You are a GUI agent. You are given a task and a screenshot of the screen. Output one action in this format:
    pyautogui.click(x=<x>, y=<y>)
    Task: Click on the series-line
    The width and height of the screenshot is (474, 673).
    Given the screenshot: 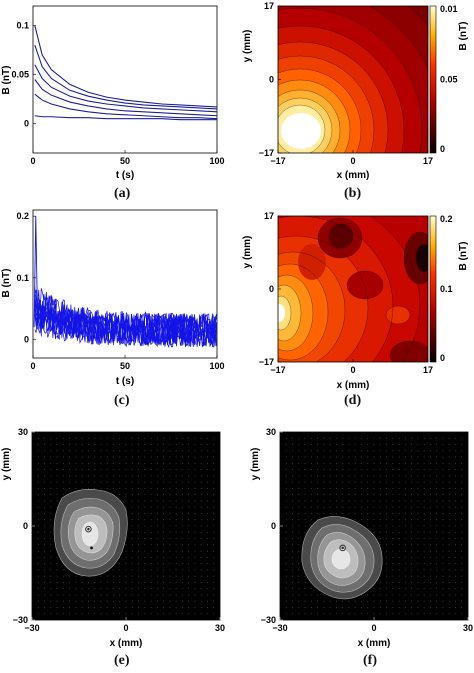 What is the action you would take?
    pyautogui.click(x=125, y=325)
    